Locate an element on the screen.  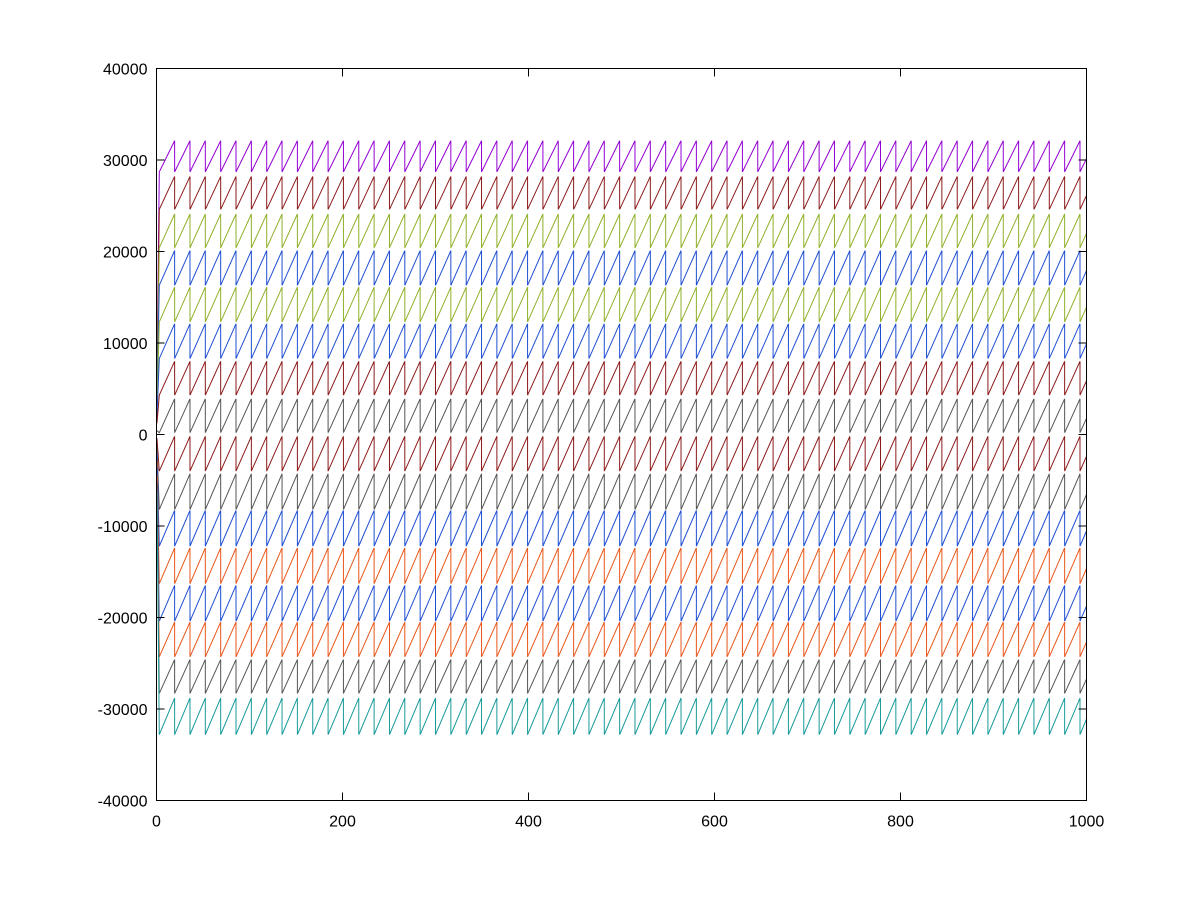
y-tick-label: 40000 is located at coordinates (125, 70).